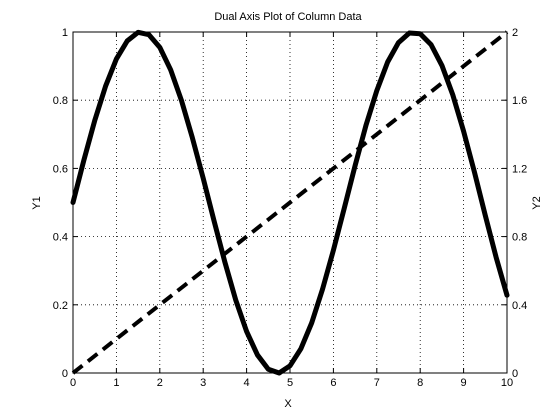 The width and height of the screenshot is (560, 420). Describe the element at coordinates (519, 306) in the screenshot. I see `y2-tick-label: 0.4` at that location.